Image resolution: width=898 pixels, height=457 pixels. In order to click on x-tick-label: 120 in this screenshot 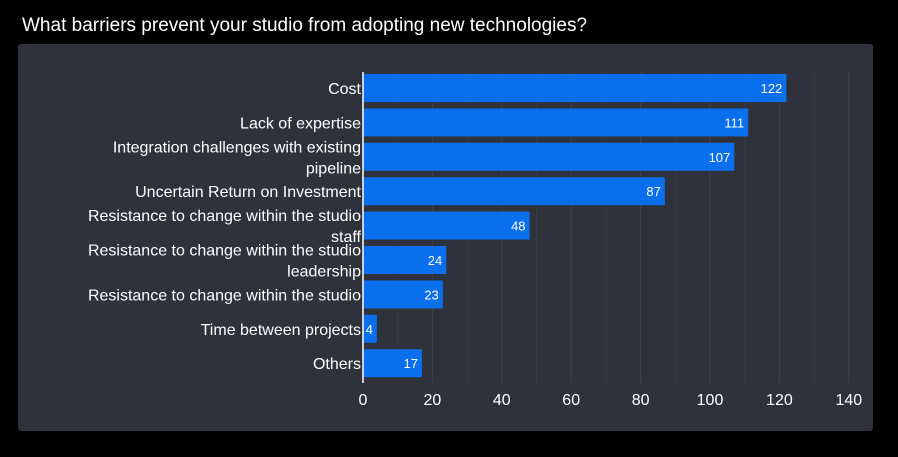, I will do `click(779, 400)`.